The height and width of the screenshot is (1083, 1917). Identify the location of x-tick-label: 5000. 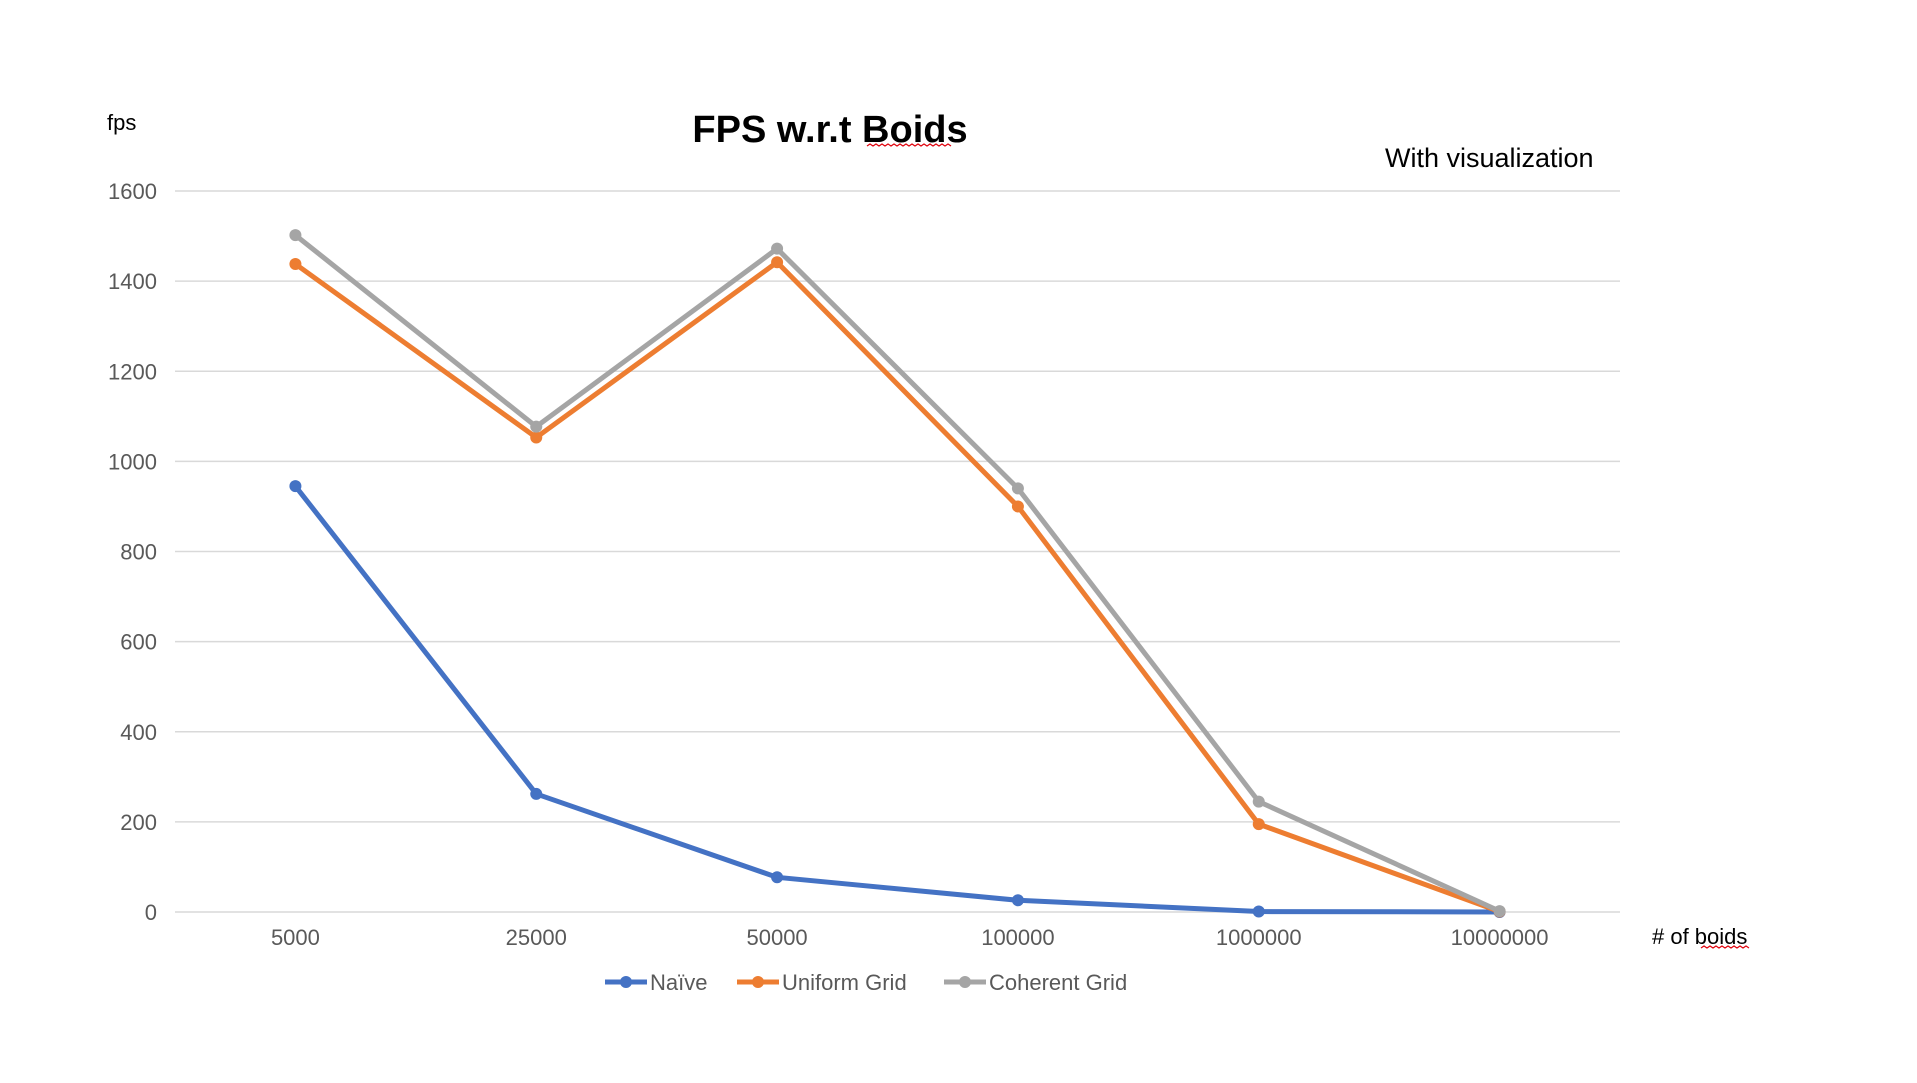
(295, 937).